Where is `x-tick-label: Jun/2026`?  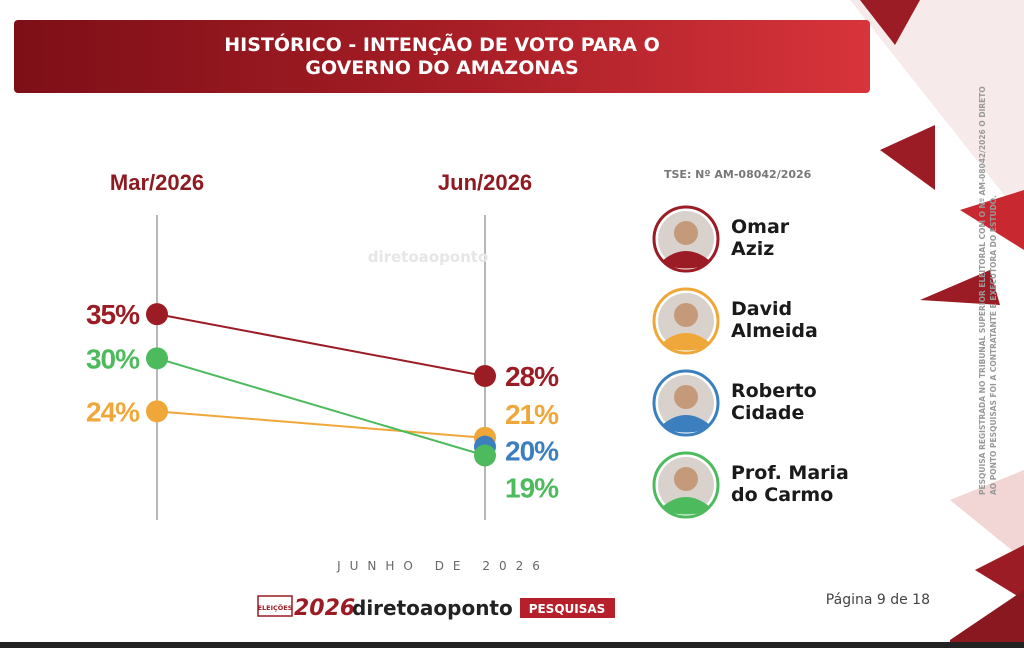
x-tick-label: Jun/2026 is located at coordinates (485, 182).